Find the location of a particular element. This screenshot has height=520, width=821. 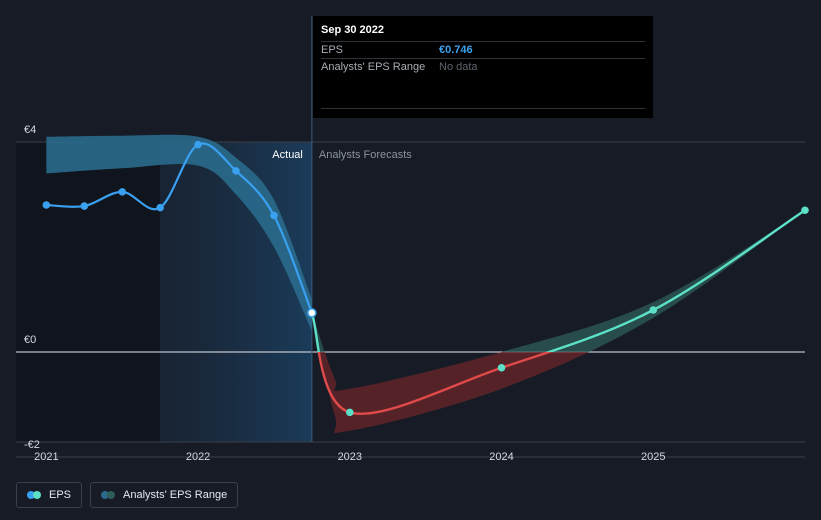

eps-range-band-actual is located at coordinates (179, 232).